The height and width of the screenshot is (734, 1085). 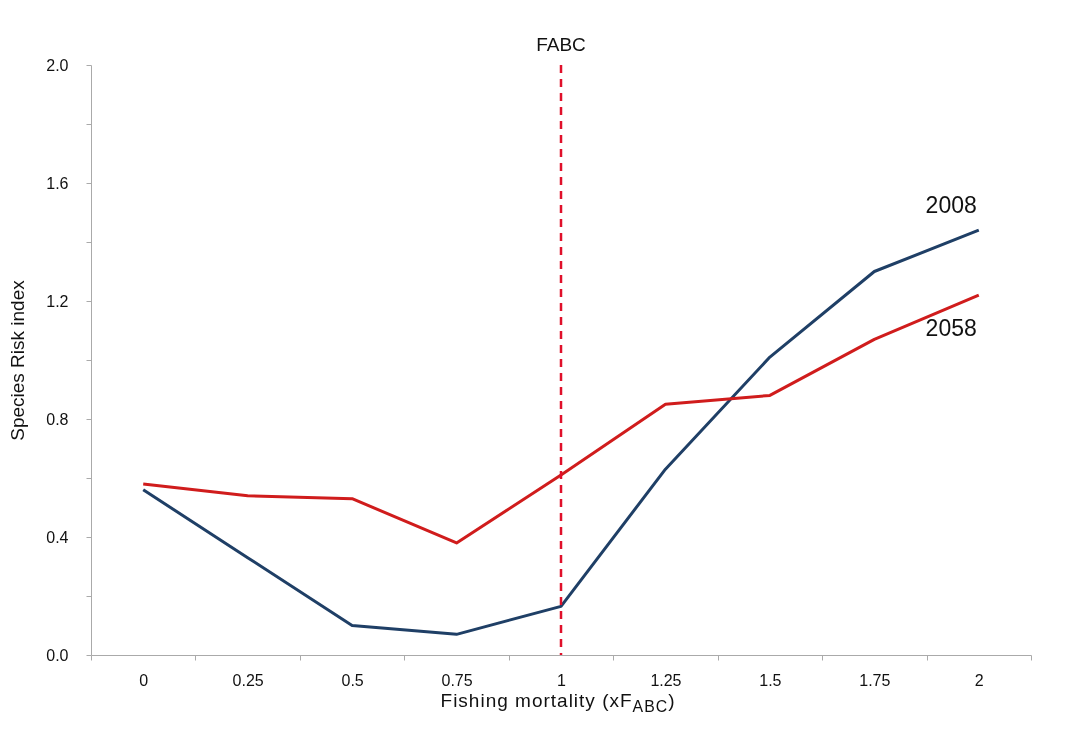 I want to click on x-axis-title: Fishing mortality (xF$_{ABC}$), so click(x=558, y=703).